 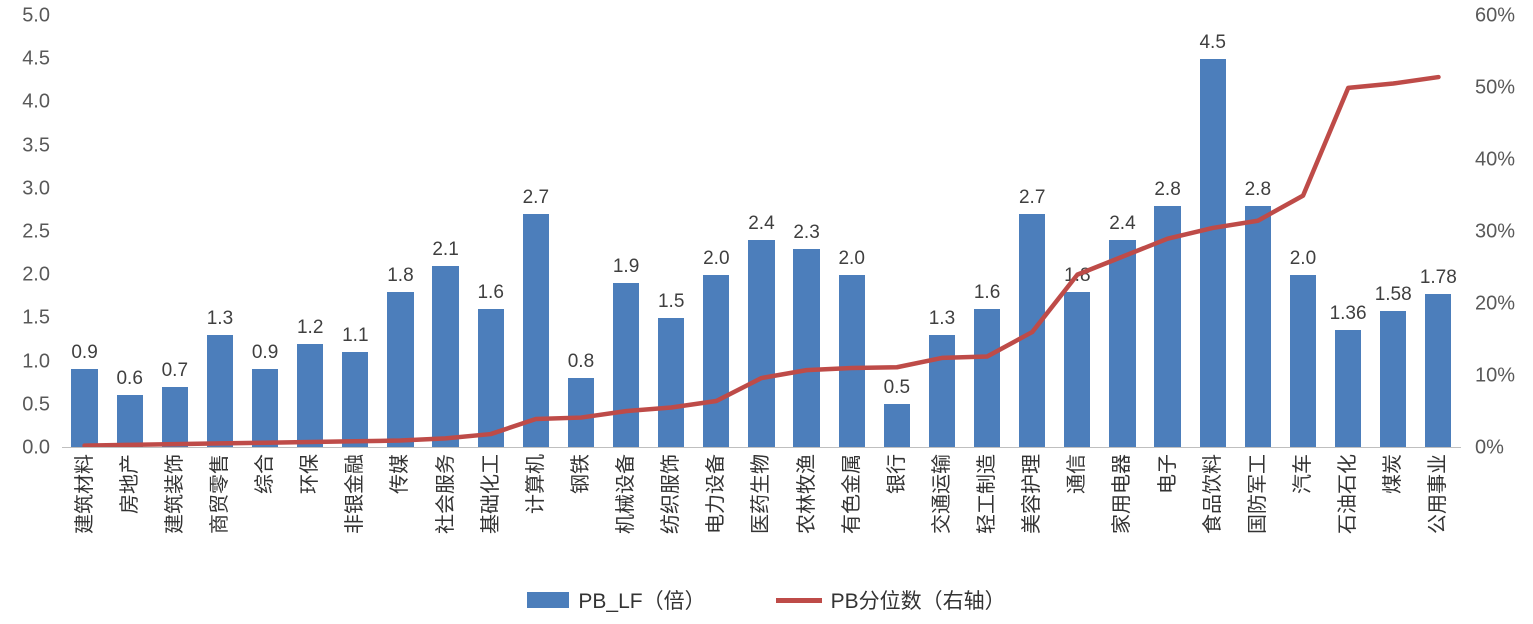 What do you see at coordinates (896, 474) in the screenshot?
I see `x-category-label: 银行` at bounding box center [896, 474].